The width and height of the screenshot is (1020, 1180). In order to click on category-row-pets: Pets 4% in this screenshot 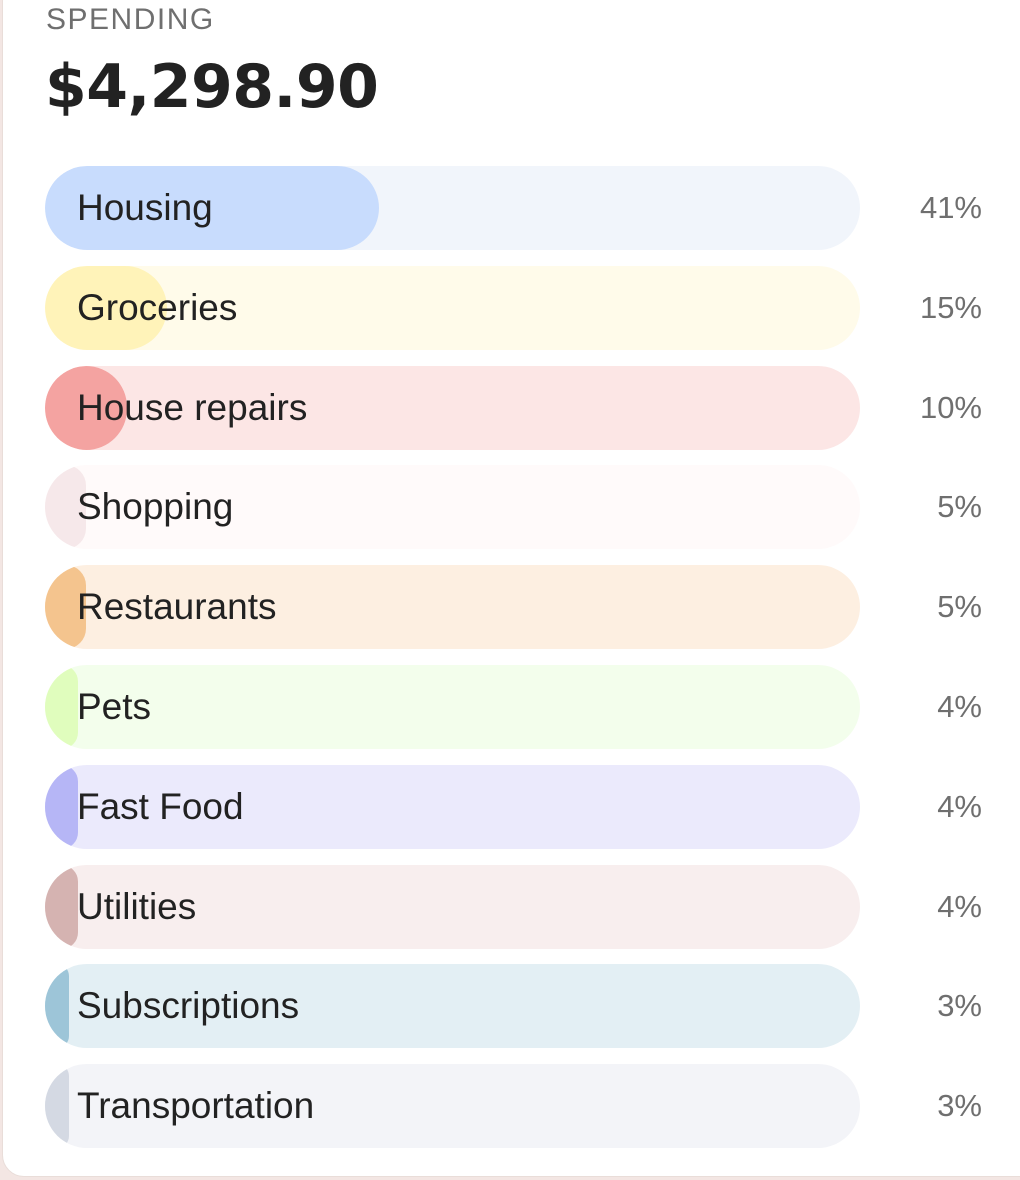, I will do `click(517, 706)`.